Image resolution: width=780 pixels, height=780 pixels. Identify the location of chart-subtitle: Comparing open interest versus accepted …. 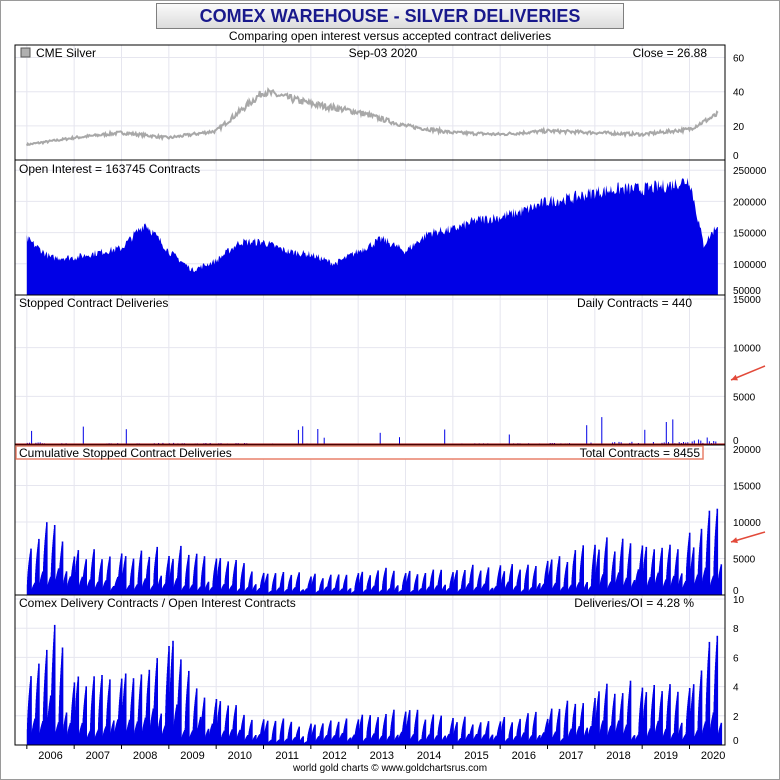
(390, 36).